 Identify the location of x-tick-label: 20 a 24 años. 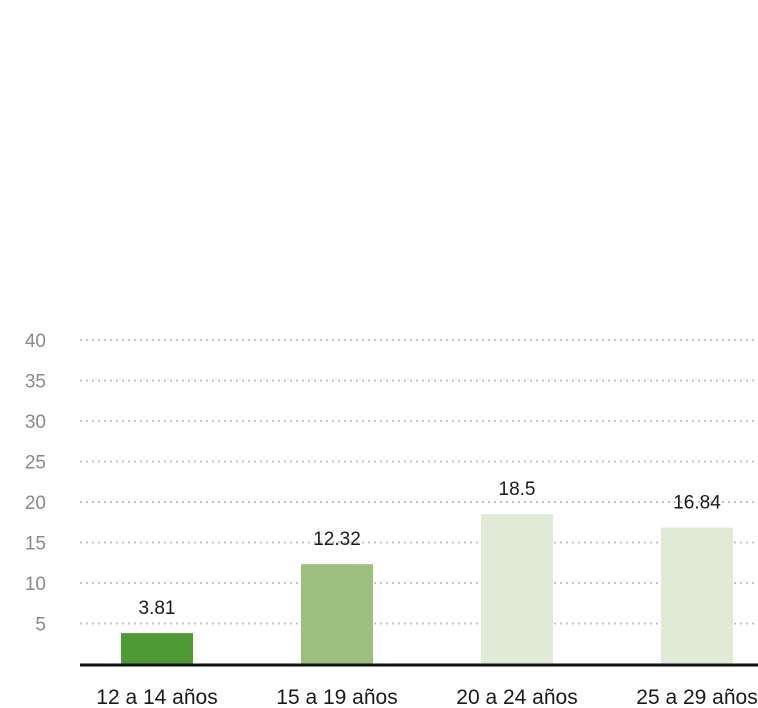
(516, 697).